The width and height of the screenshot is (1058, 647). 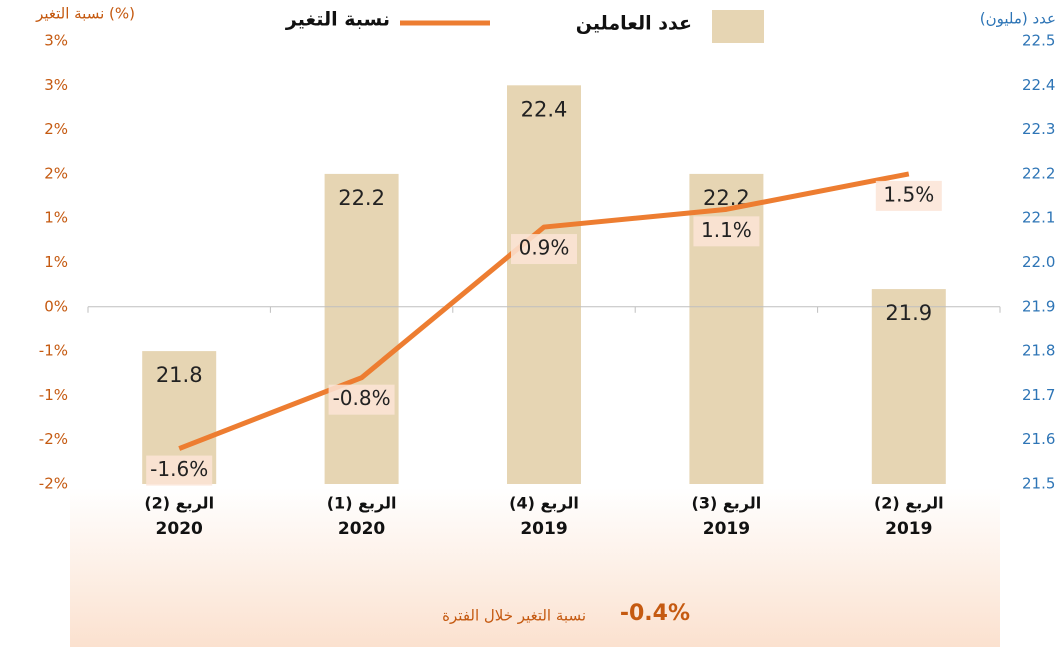 What do you see at coordinates (1038, 218) in the screenshot?
I see `tick-label: 22.1` at bounding box center [1038, 218].